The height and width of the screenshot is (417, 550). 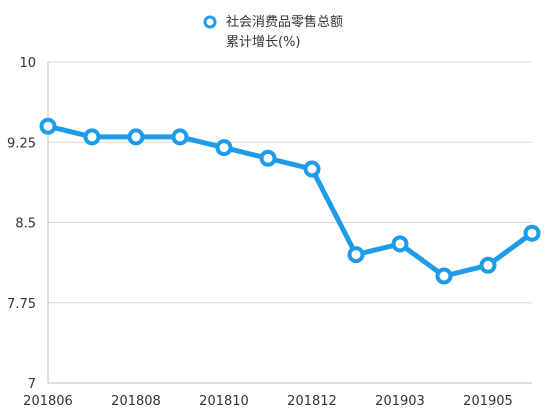 What do you see at coordinates (400, 401) in the screenshot?
I see `x-tick-label: 201903` at bounding box center [400, 401].